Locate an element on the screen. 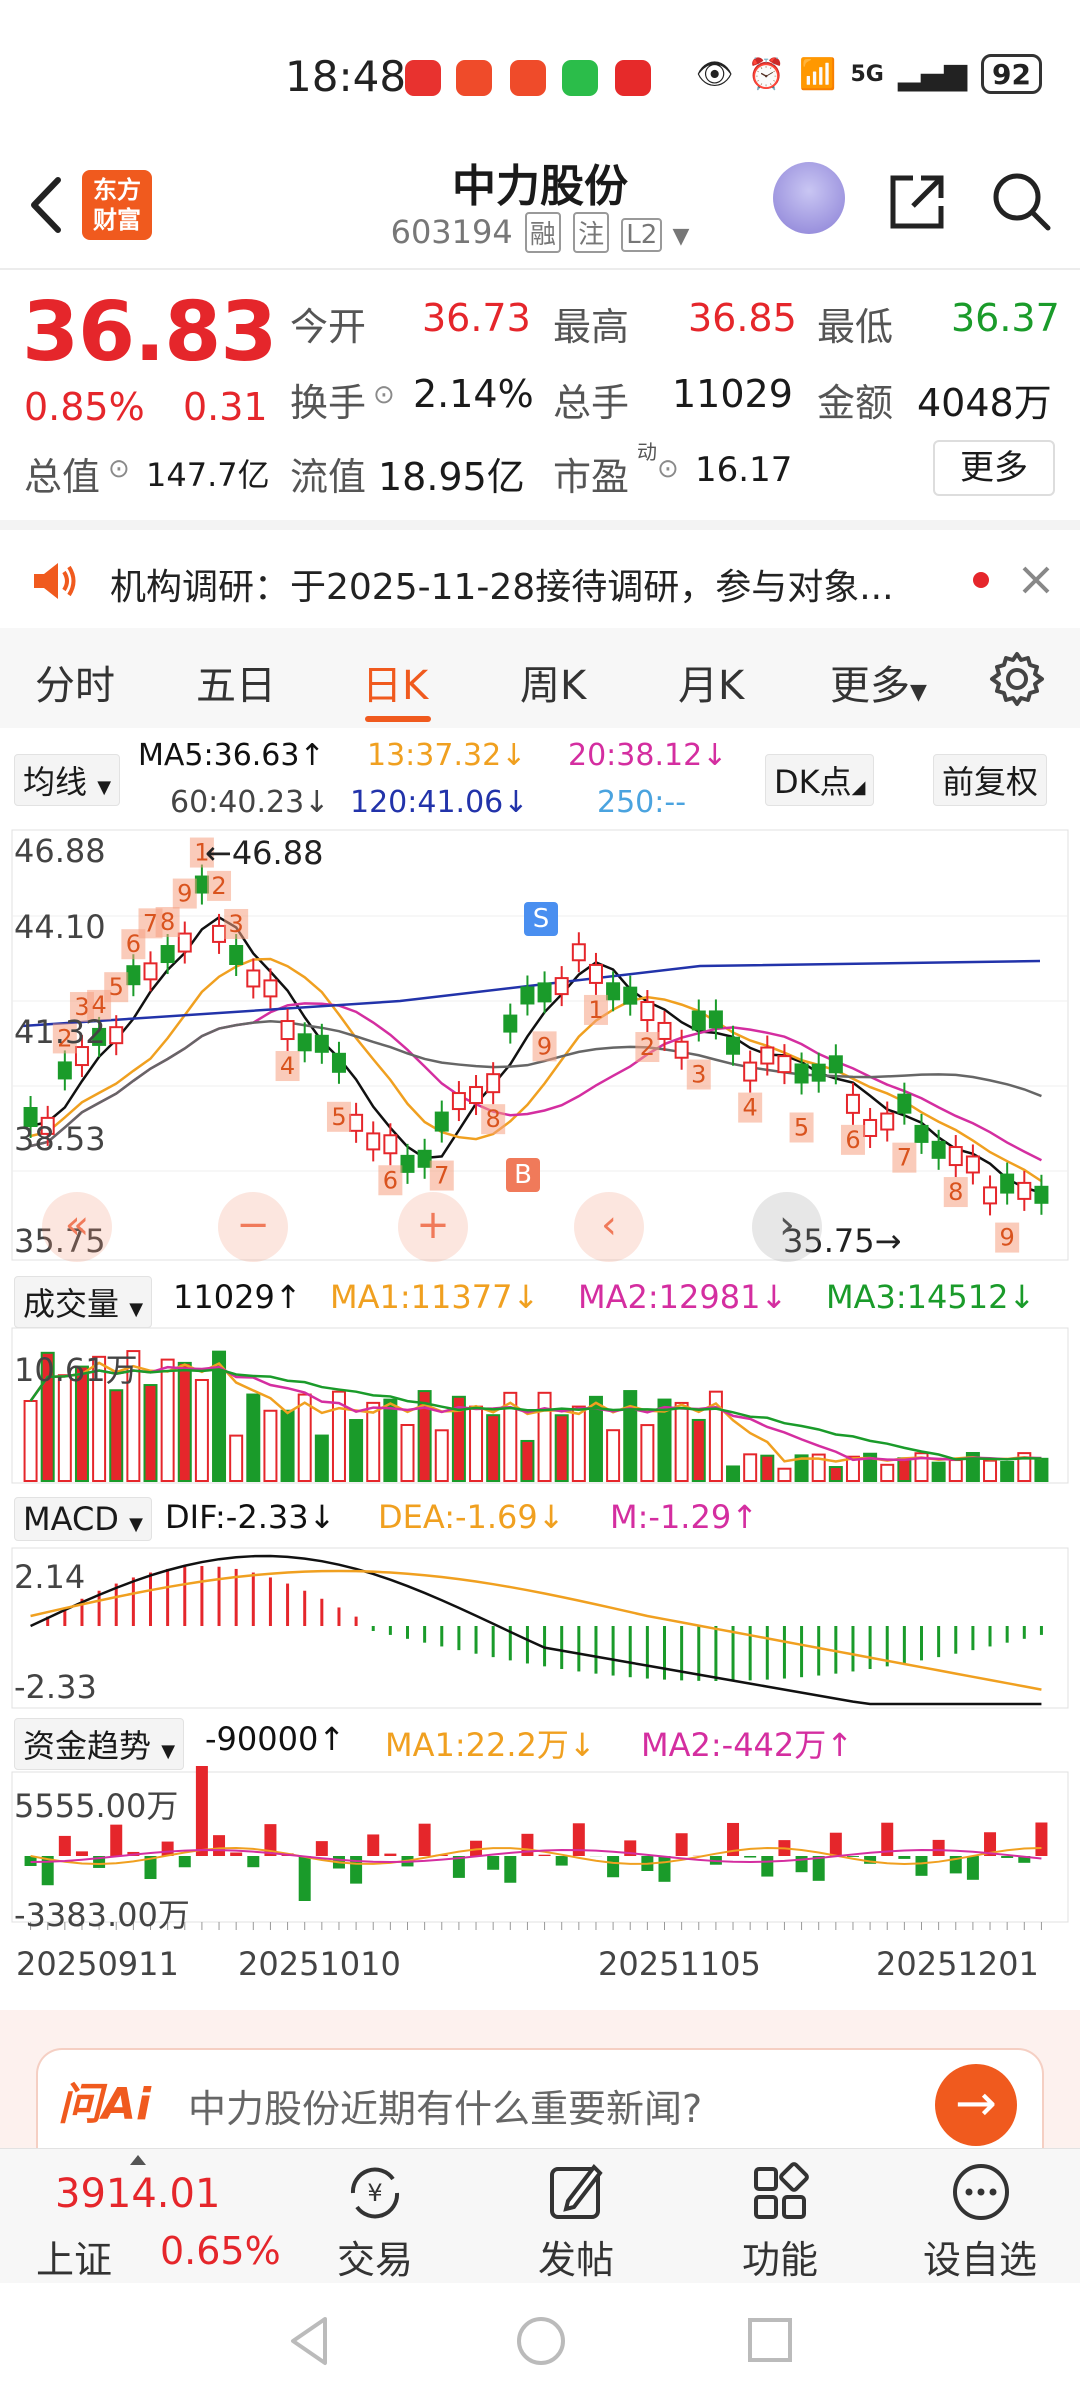 This screenshot has height=2400, width=1080. td-mark-up-label: 4 is located at coordinates (98, 1005).